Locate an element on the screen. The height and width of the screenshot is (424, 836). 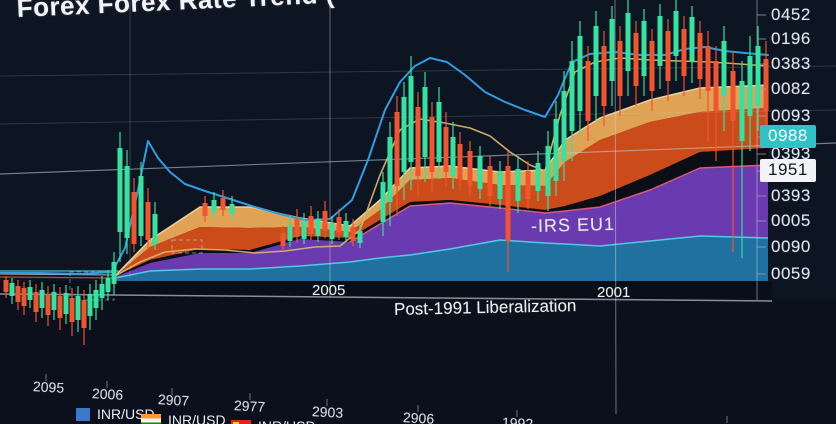
line-flat-red is located at coordinates (59, 277).